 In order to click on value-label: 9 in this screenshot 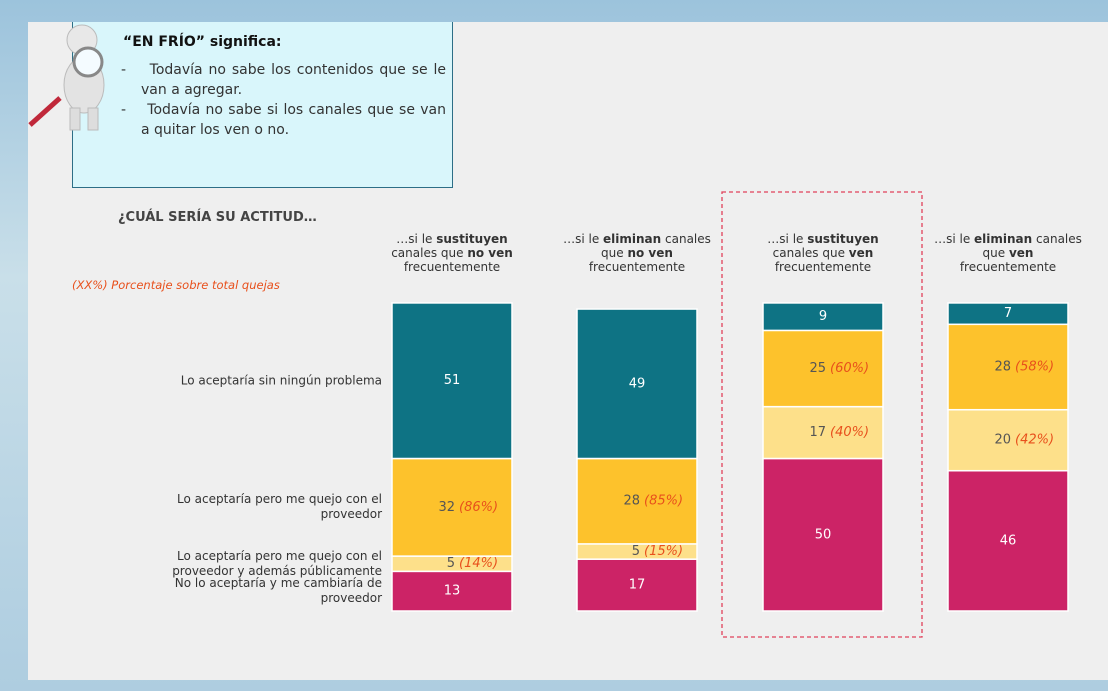, I will do `click(823, 316)`.